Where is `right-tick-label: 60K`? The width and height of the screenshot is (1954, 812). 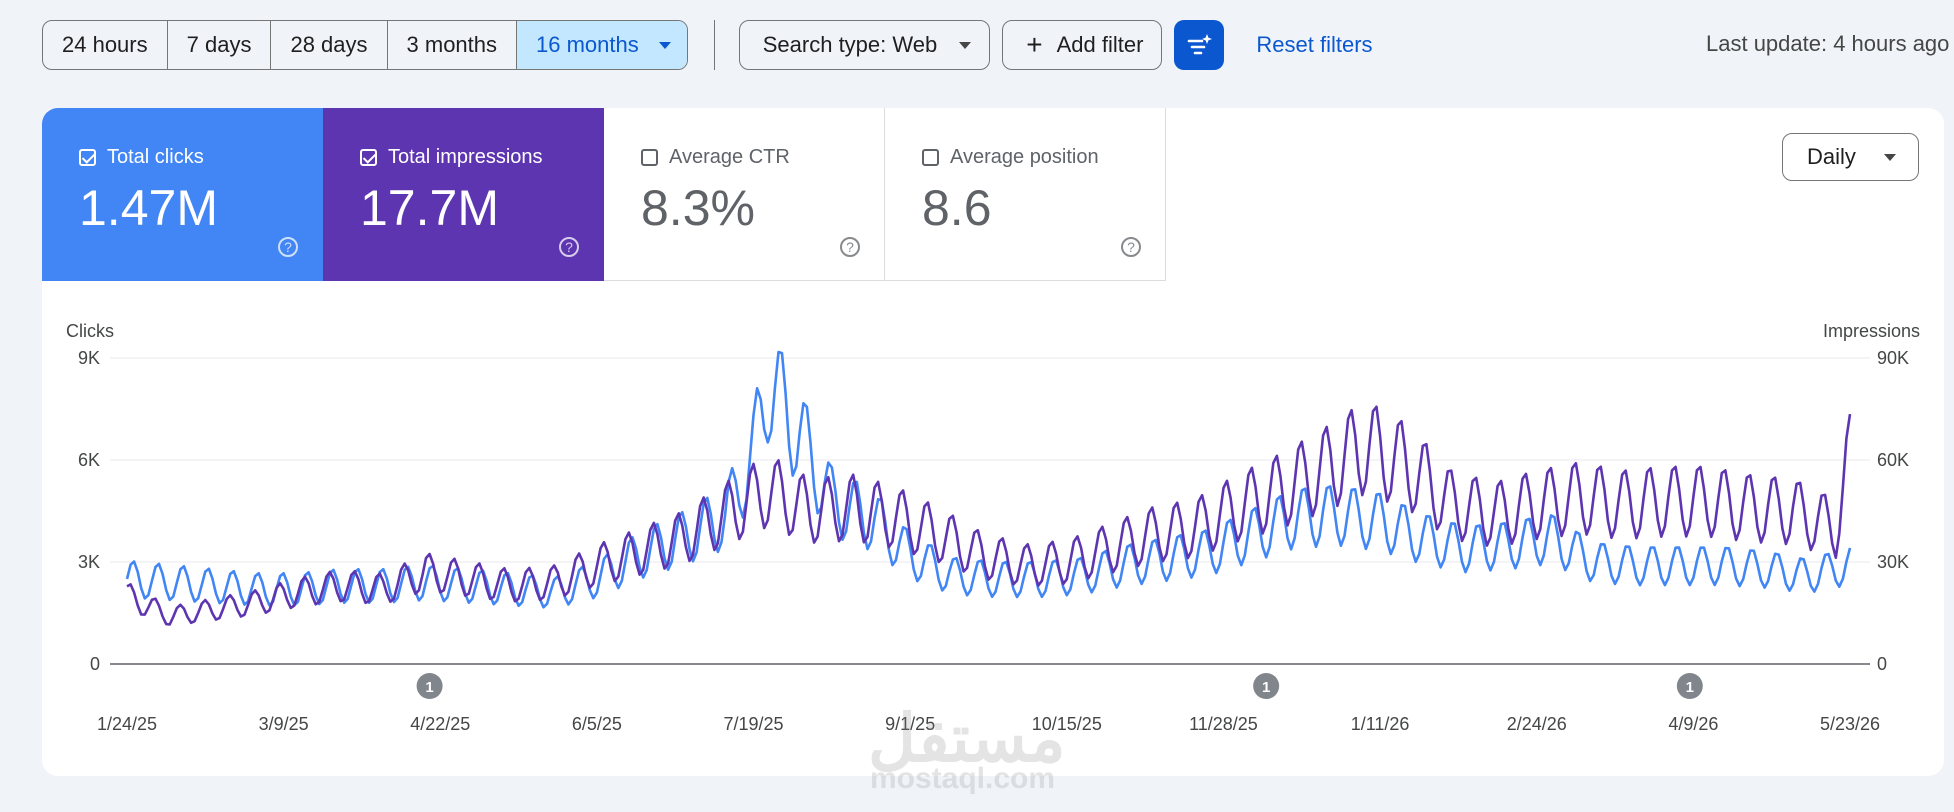 right-tick-label: 60K is located at coordinates (1893, 460).